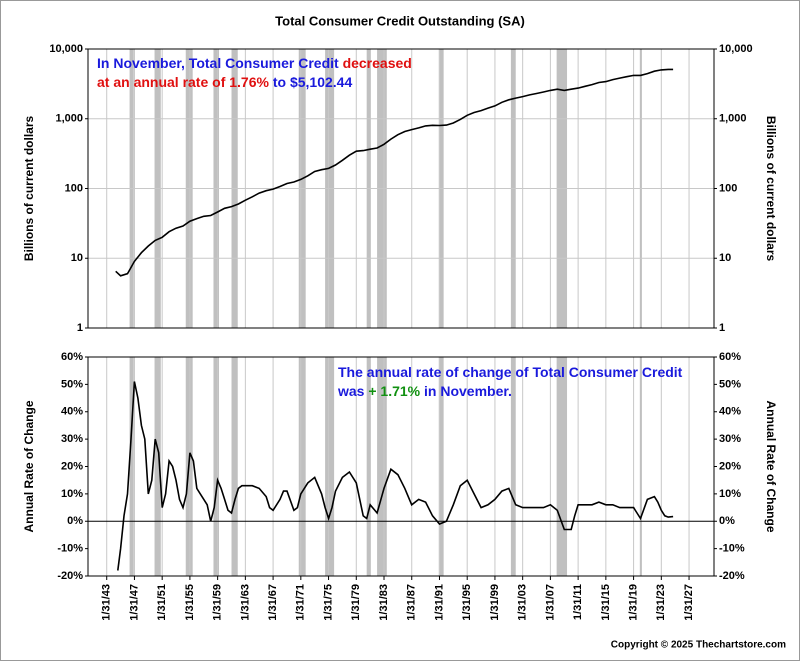 The image size is (800, 661). I want to click on y-tick-label: 40%, so click(72, 412).